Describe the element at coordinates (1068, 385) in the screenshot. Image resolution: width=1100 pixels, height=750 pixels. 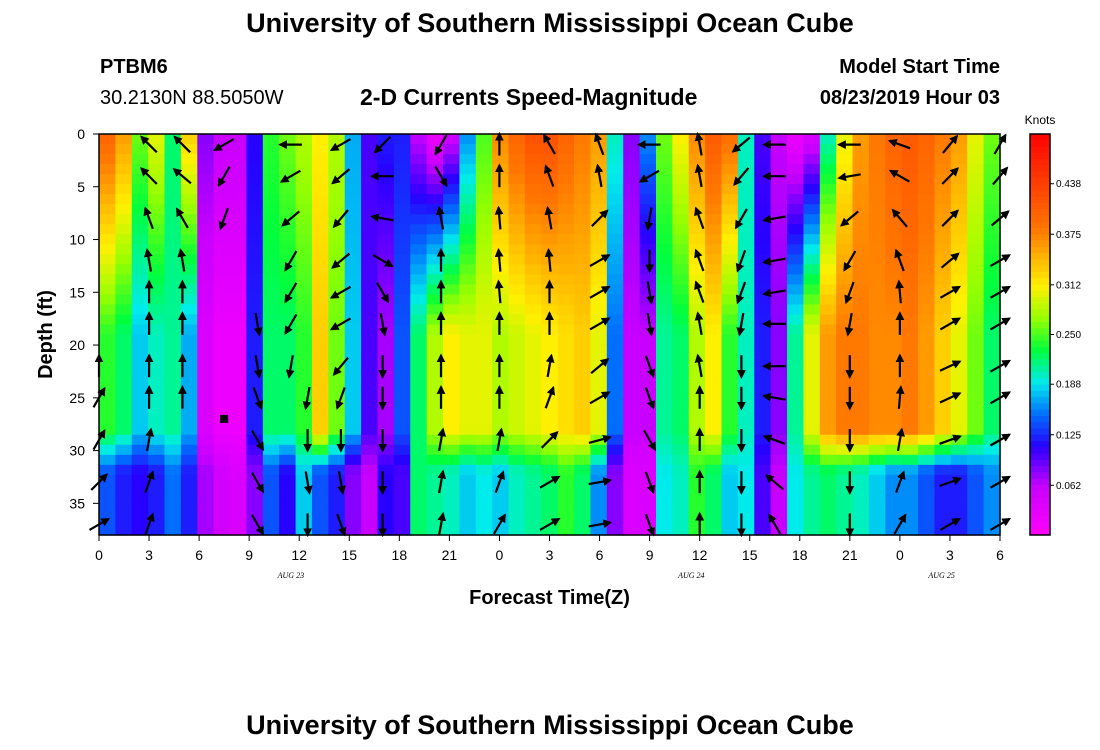
I see `colorbar-tick-label: 0.188` at that location.